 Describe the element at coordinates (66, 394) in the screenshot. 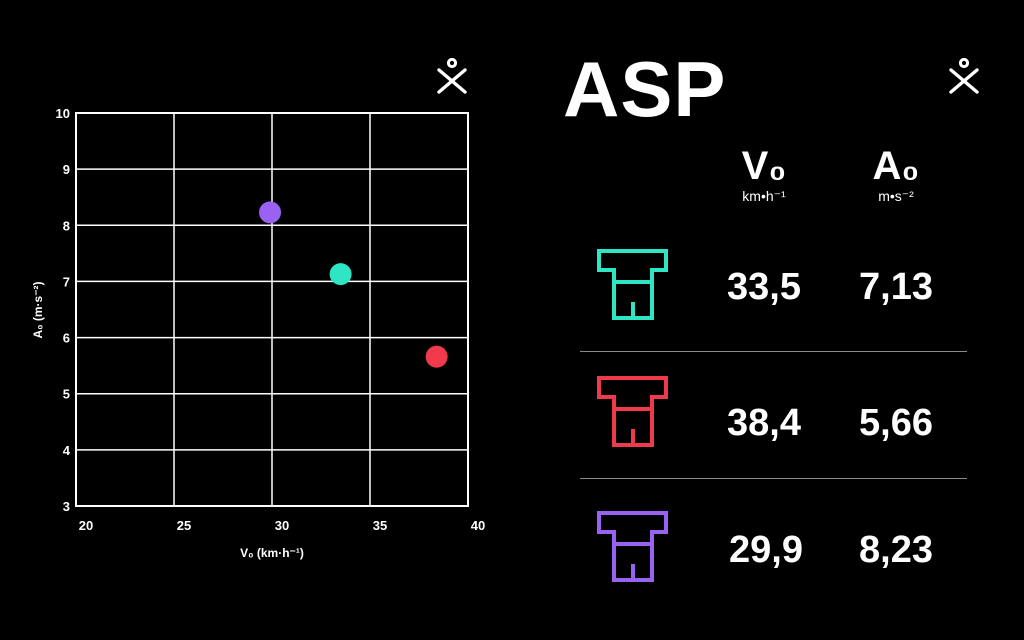

I see `y-tick-label: 5` at that location.